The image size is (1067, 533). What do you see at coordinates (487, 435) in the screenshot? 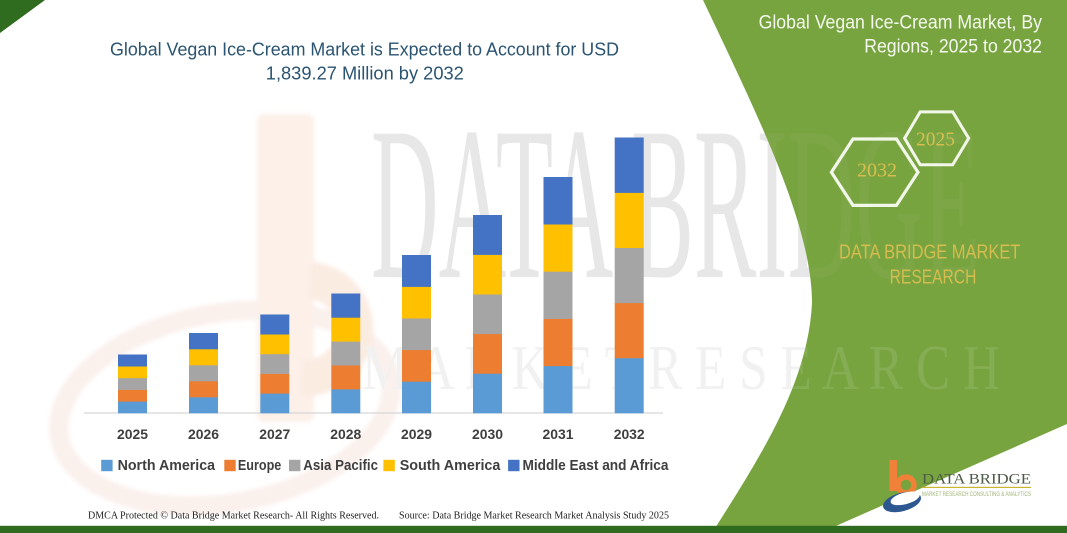
I see `svg-text: 2030` at bounding box center [487, 435].